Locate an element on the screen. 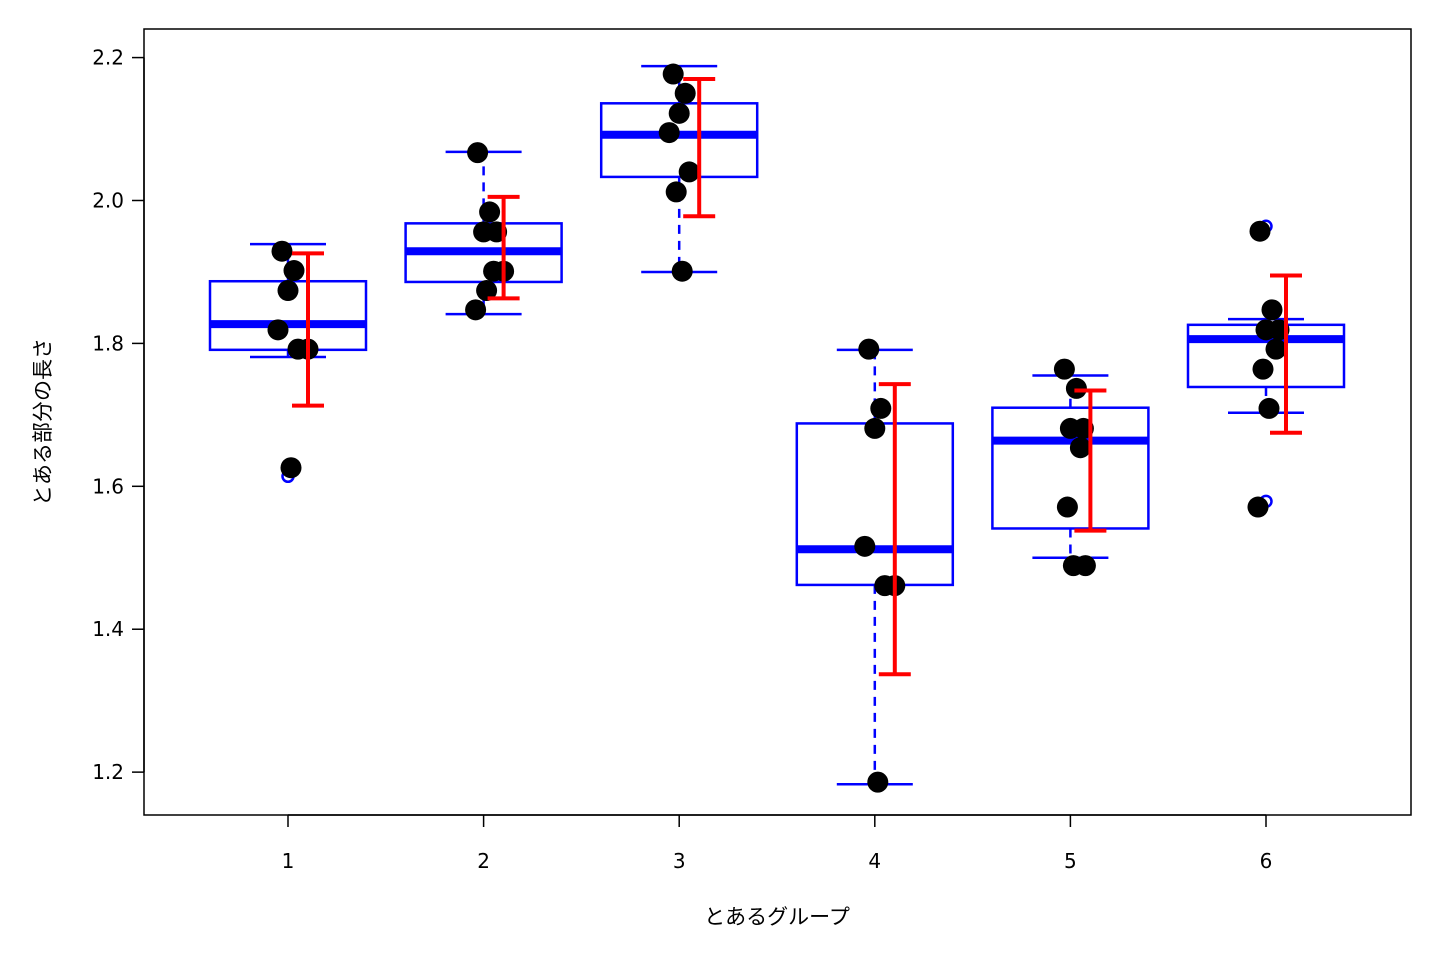 The height and width of the screenshot is (960, 1440). y-tick-label: 2.0 is located at coordinates (108, 200).